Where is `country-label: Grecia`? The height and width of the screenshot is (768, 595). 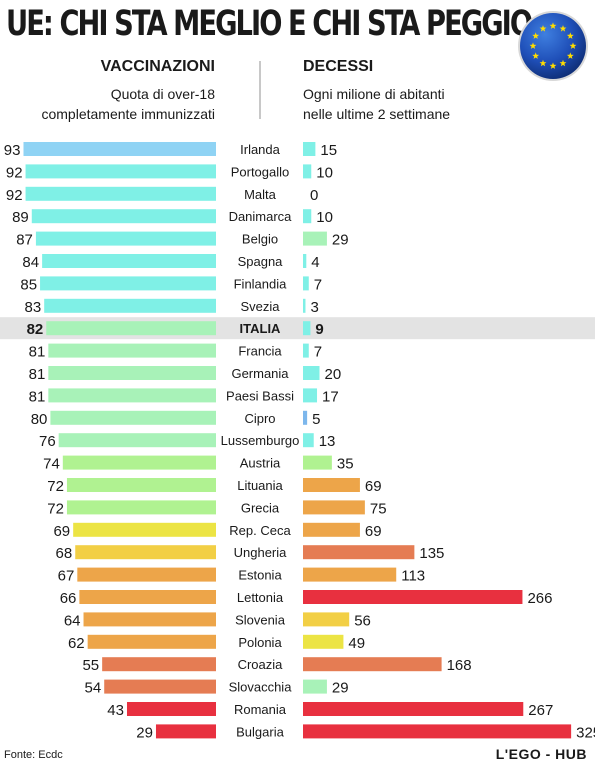 country-label: Grecia is located at coordinates (260, 507).